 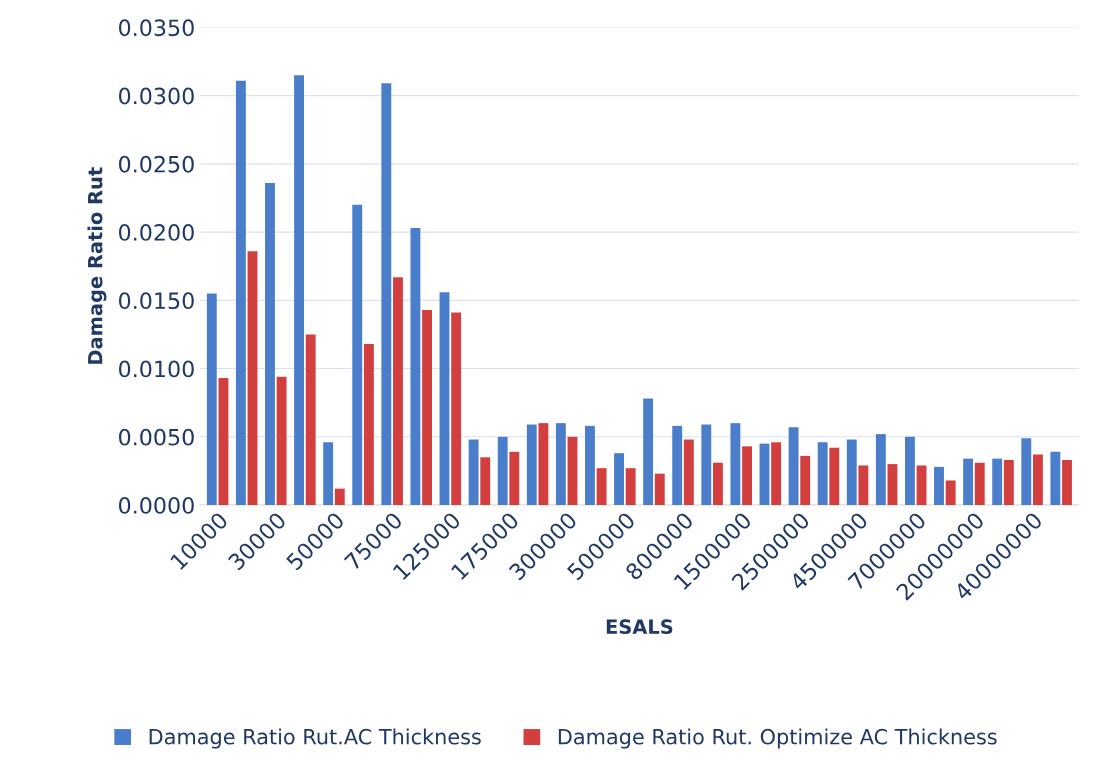 What do you see at coordinates (156, 301) in the screenshot?
I see `y-tick-label: 0.0150` at bounding box center [156, 301].